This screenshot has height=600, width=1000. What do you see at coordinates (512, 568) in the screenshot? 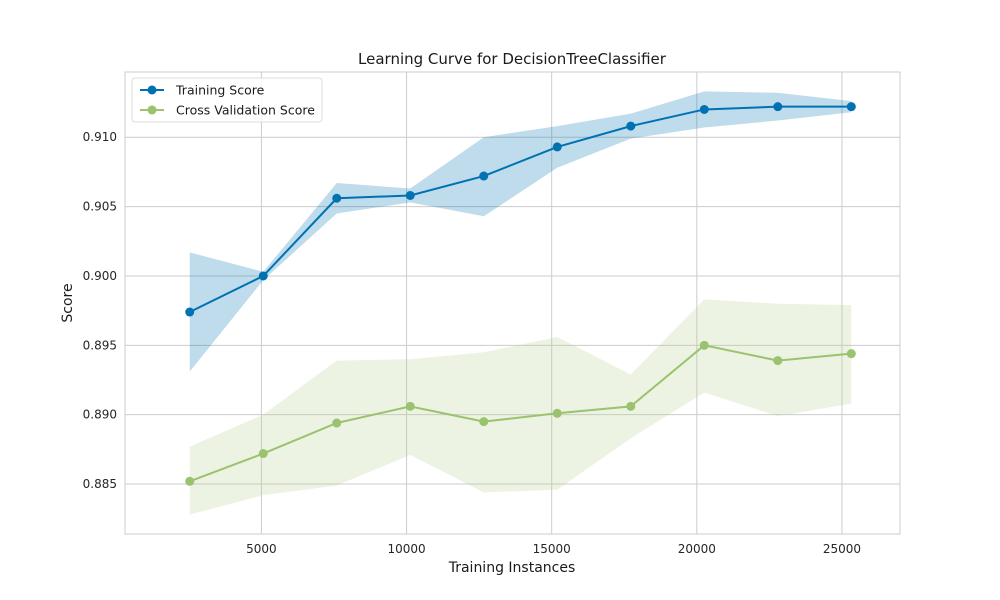
I see `x-axis-label: Training Instances` at bounding box center [512, 568].